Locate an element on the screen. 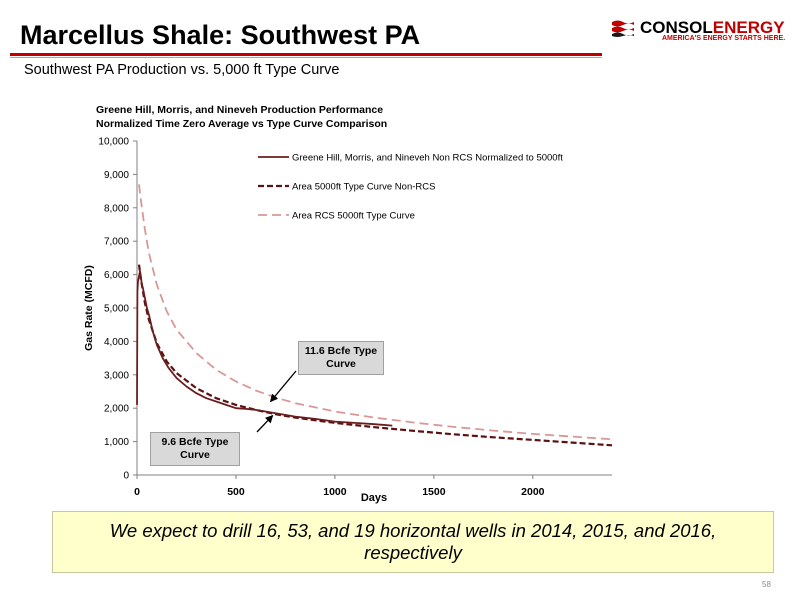 This screenshot has width=800, height=600. title-red-rule is located at coordinates (306, 54).